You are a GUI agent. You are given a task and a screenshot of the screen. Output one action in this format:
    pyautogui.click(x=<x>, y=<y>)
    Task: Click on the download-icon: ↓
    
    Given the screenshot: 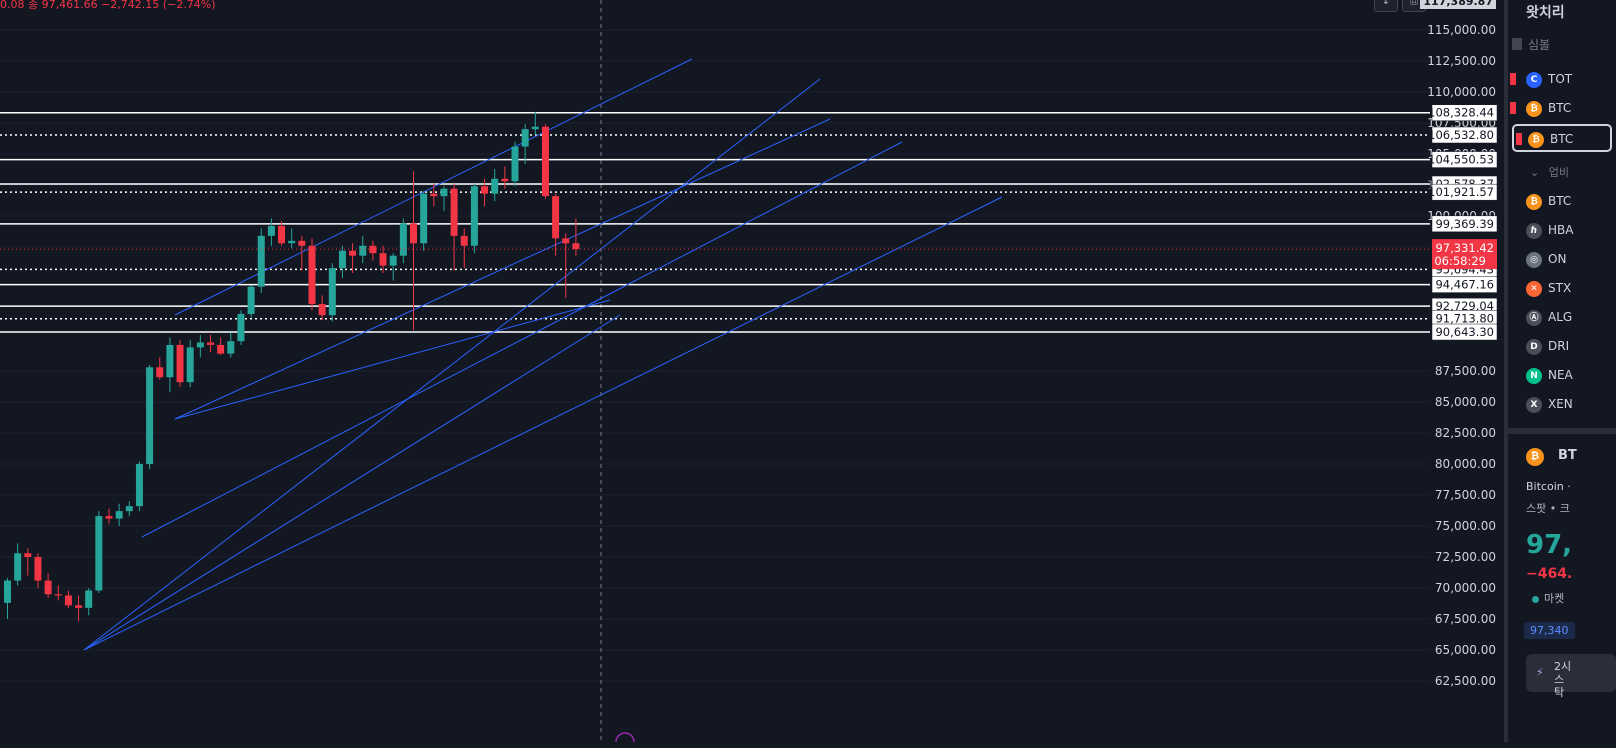 What is the action you would take?
    pyautogui.click(x=1386, y=6)
    